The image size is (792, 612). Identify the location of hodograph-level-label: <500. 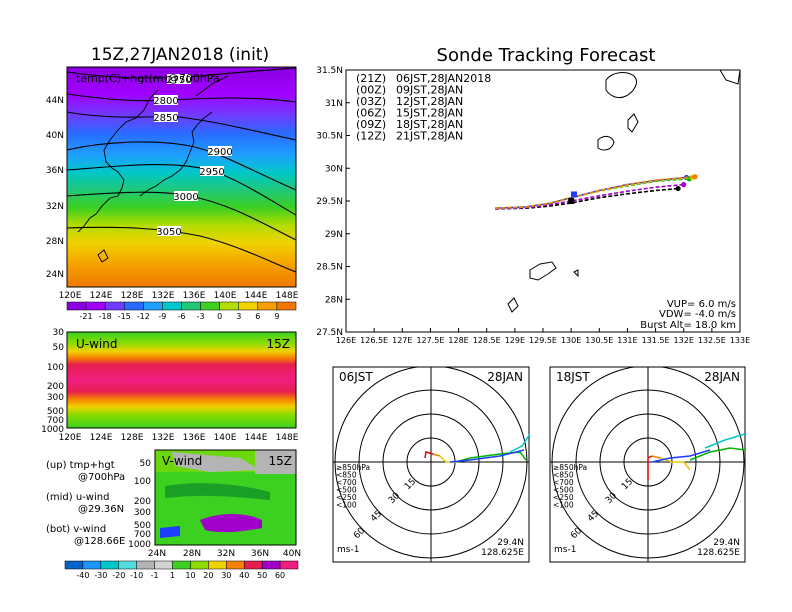
(563, 490).